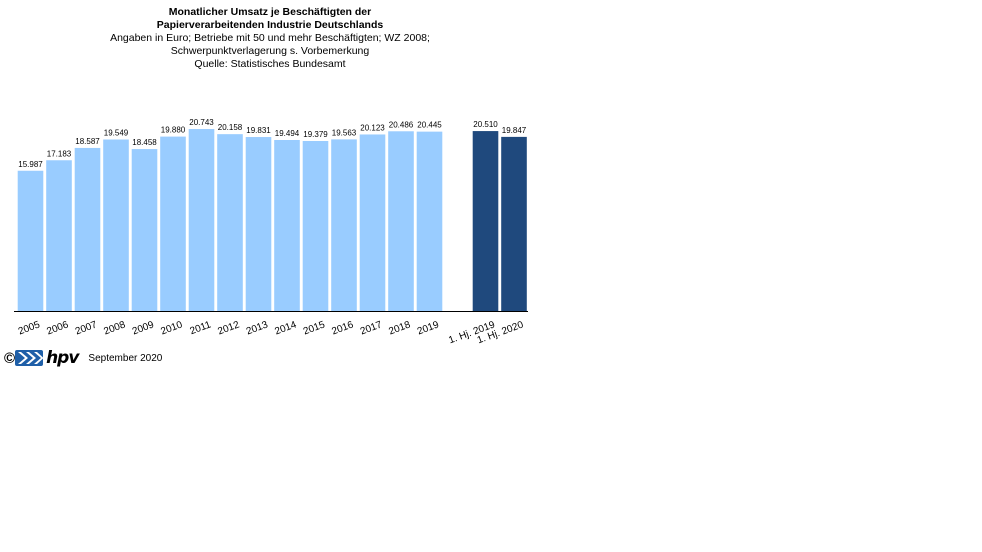  I want to click on data-label: 20.743, so click(201, 122).